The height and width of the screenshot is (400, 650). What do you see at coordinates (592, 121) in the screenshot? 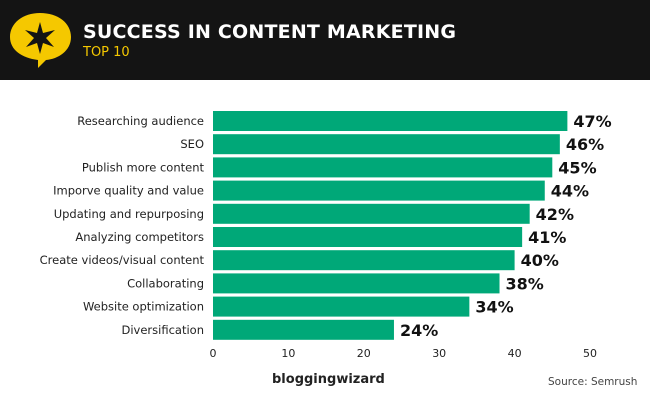
I see `value-label: 47%` at bounding box center [592, 121].